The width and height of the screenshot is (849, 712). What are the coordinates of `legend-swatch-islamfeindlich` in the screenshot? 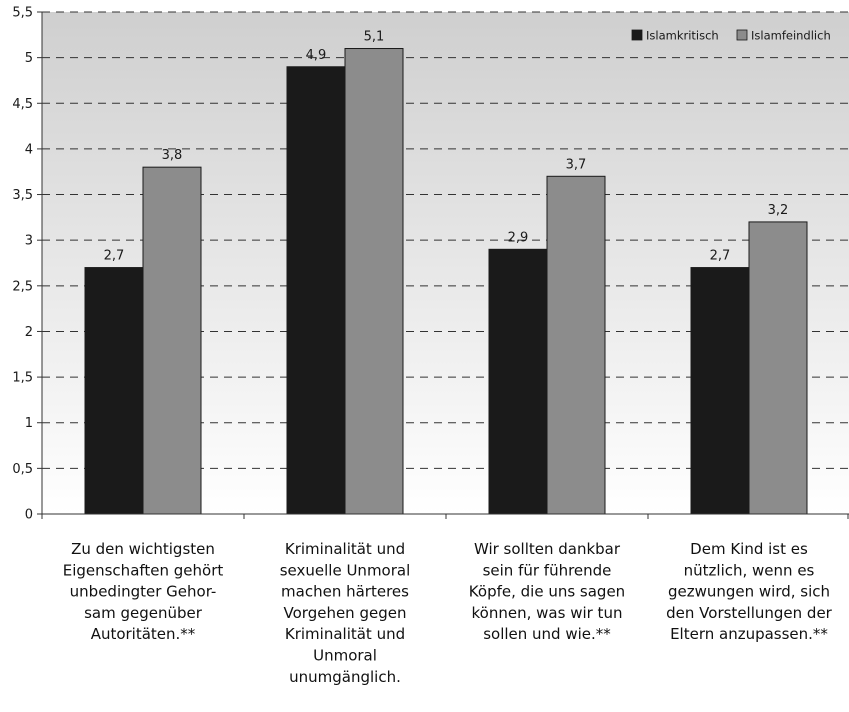 It's located at (742, 35).